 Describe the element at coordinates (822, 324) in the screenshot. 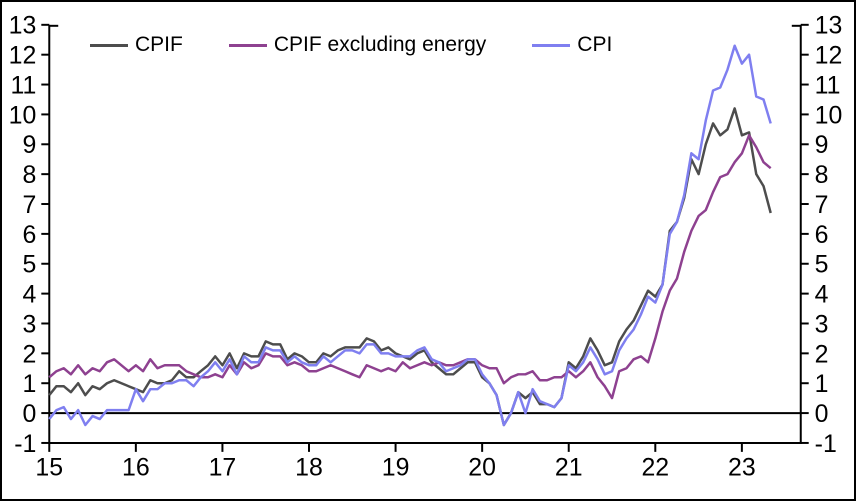

I see `y-axis-tick-label-right: 3` at that location.